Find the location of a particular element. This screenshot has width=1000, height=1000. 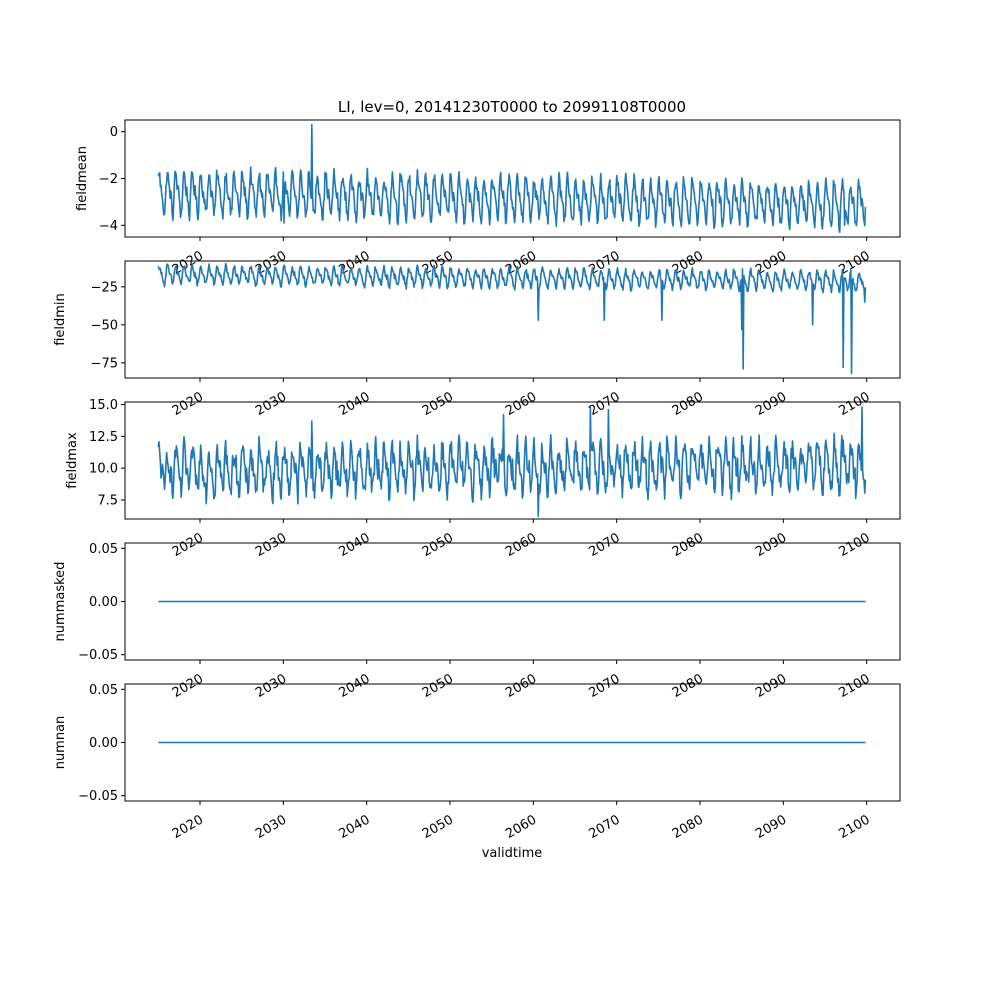

y-tick-label: 10.0 is located at coordinates (103, 469).